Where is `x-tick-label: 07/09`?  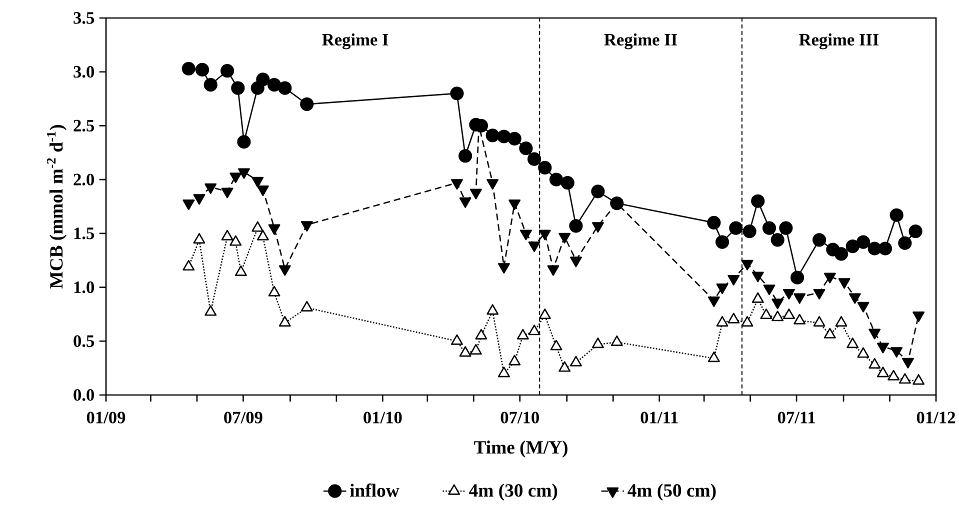
x-tick-label: 07/09 is located at coordinates (243, 418).